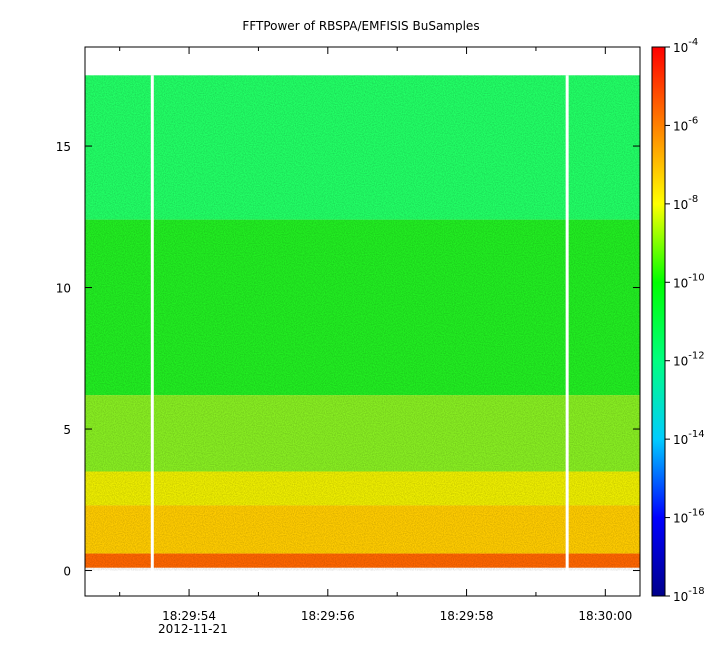  I want to click on x-tick-label: 18:29:58, so click(467, 616).